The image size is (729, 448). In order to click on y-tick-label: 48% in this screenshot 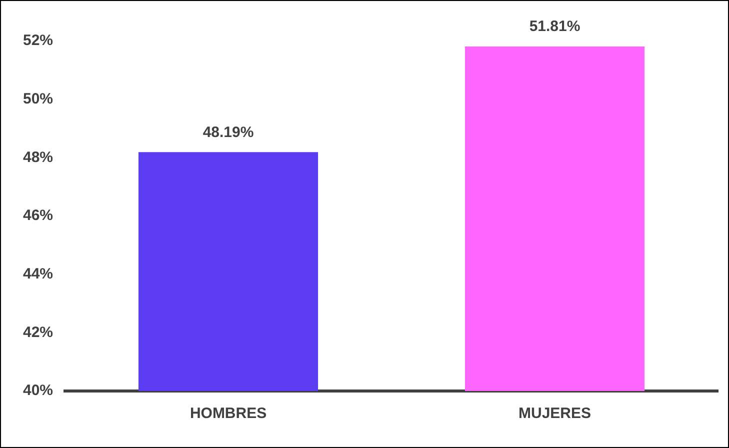, I will do `click(38, 157)`.